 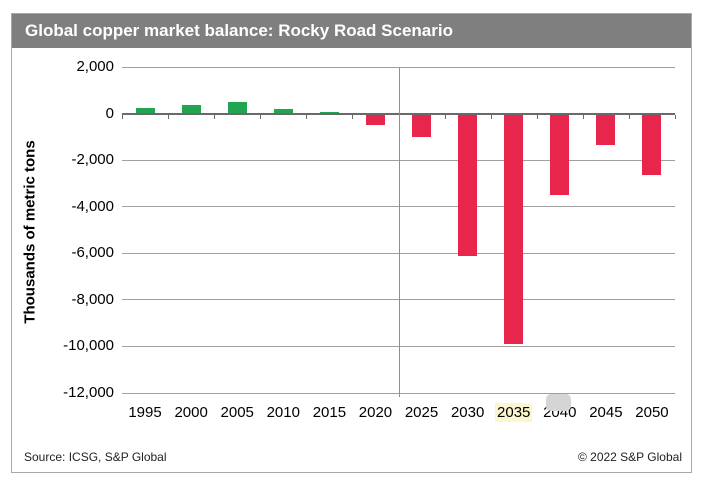 I want to click on copyright-note: © 2022 S&P Global, so click(x=629, y=457).